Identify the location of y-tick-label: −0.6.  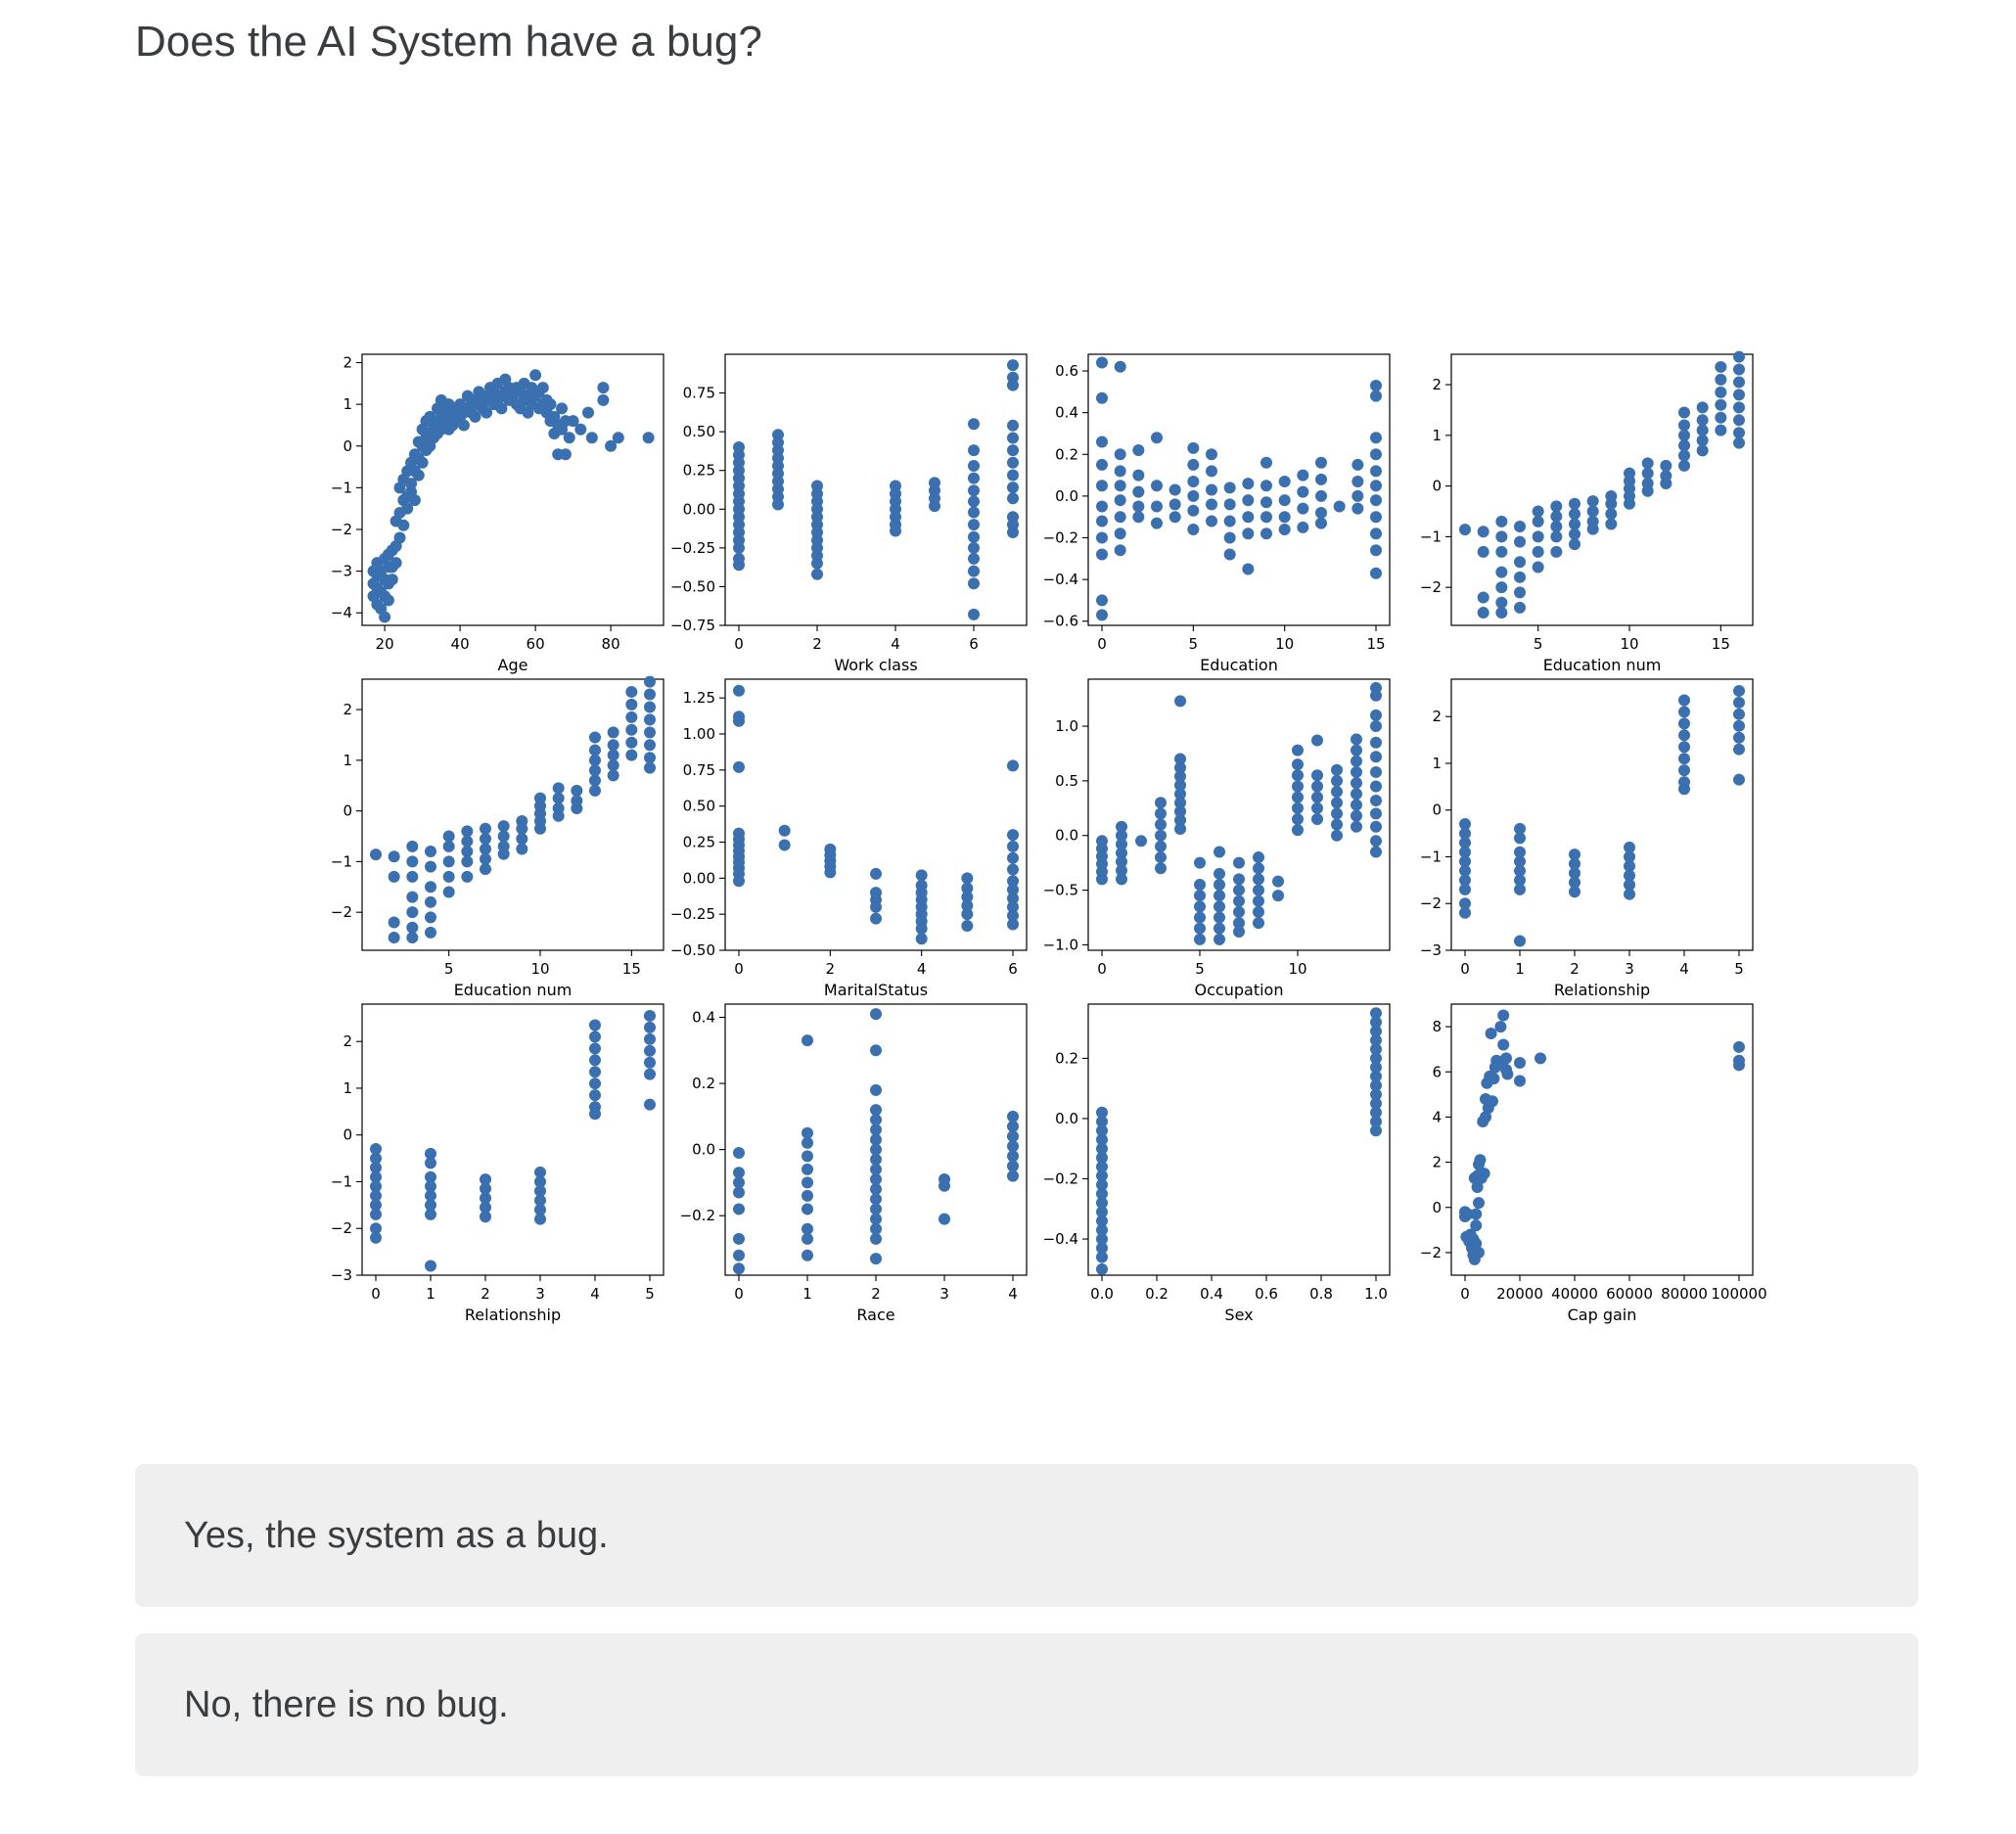
(1060, 621).